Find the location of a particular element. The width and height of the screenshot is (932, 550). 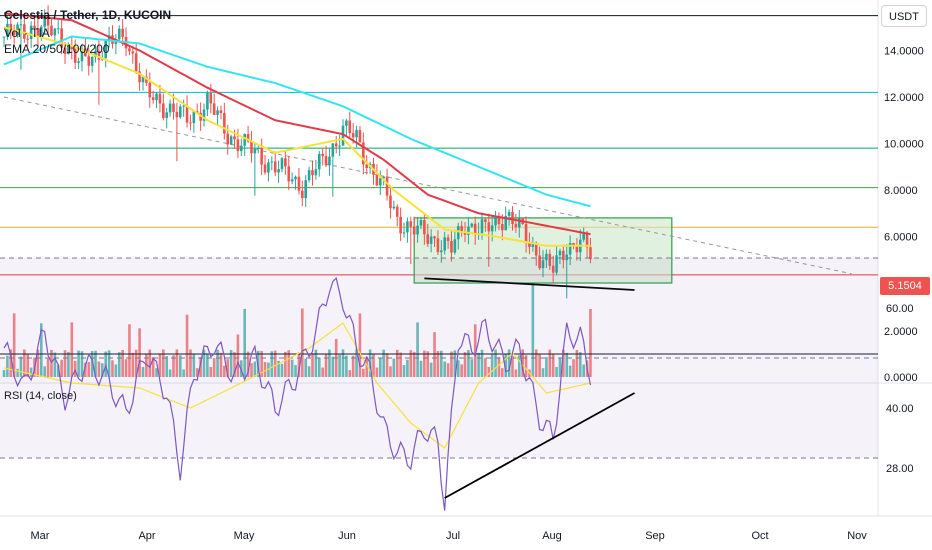

volume-tick-label: 0.0000 is located at coordinates (901, 378).